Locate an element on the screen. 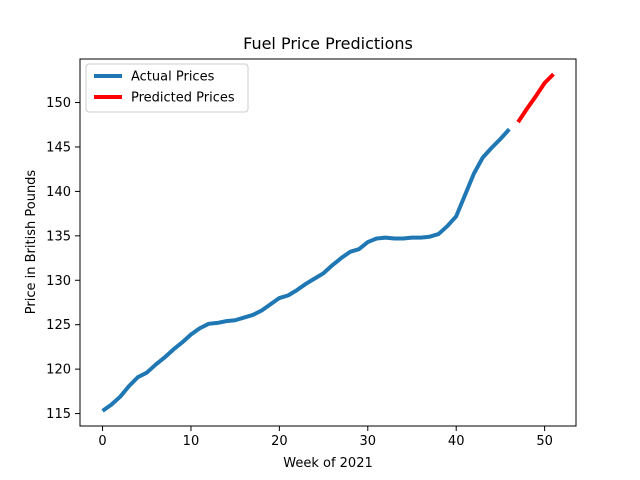 Image resolution: width=640 pixels, height=480 pixels. y-tick-label-130: 130 is located at coordinates (58, 281).